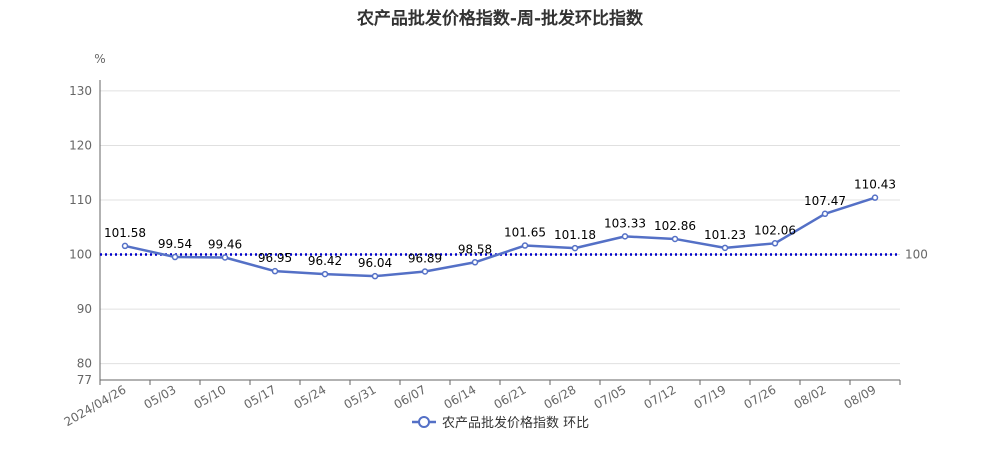 The width and height of the screenshot is (1000, 450). What do you see at coordinates (95, 405) in the screenshot?
I see `x-tick-label: 2024/04/26` at bounding box center [95, 405].